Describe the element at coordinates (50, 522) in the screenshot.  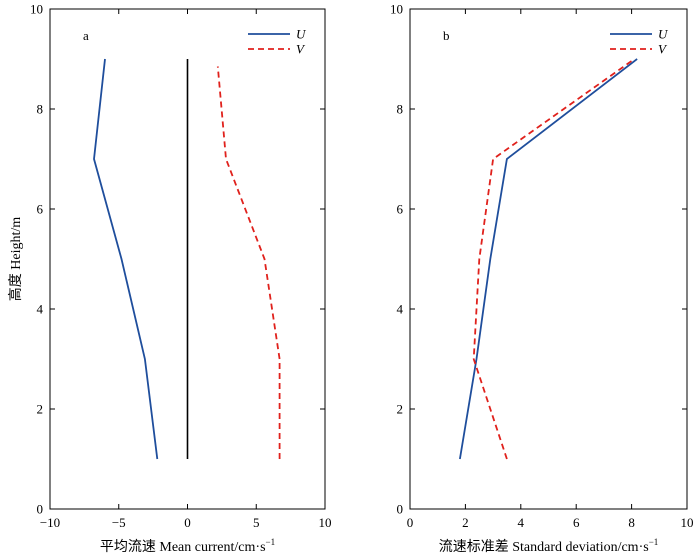
I see `x-tick-label: −10` at that location.